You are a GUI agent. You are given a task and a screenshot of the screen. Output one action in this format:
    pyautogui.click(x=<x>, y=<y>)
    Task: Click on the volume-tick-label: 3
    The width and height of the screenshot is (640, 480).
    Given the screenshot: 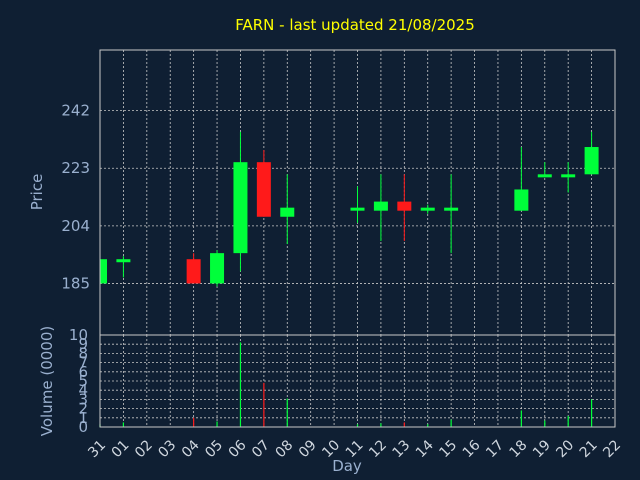 What is the action you would take?
    pyautogui.click(x=83, y=399)
    